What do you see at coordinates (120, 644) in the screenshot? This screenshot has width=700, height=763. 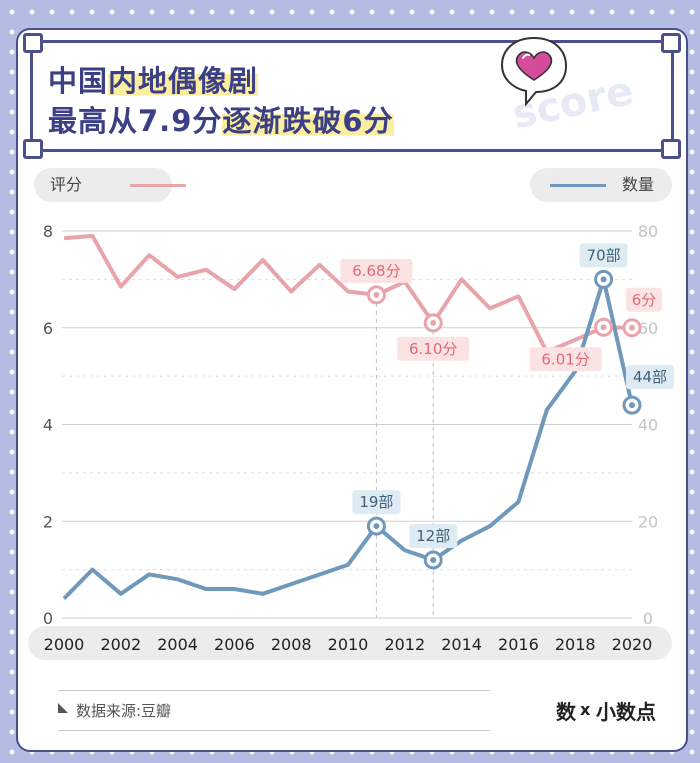 I see `x-tick: 2002` at bounding box center [120, 644].